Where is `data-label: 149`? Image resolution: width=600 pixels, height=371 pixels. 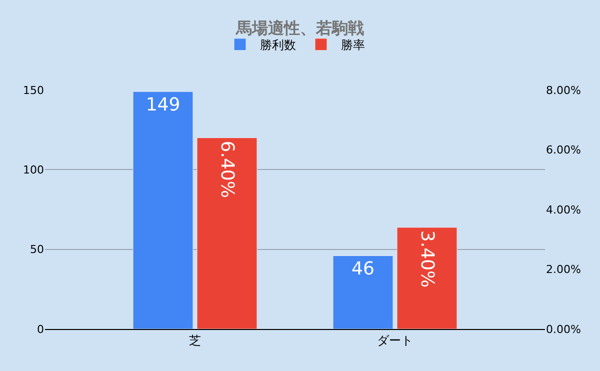 data-label: 149 is located at coordinates (163, 105).